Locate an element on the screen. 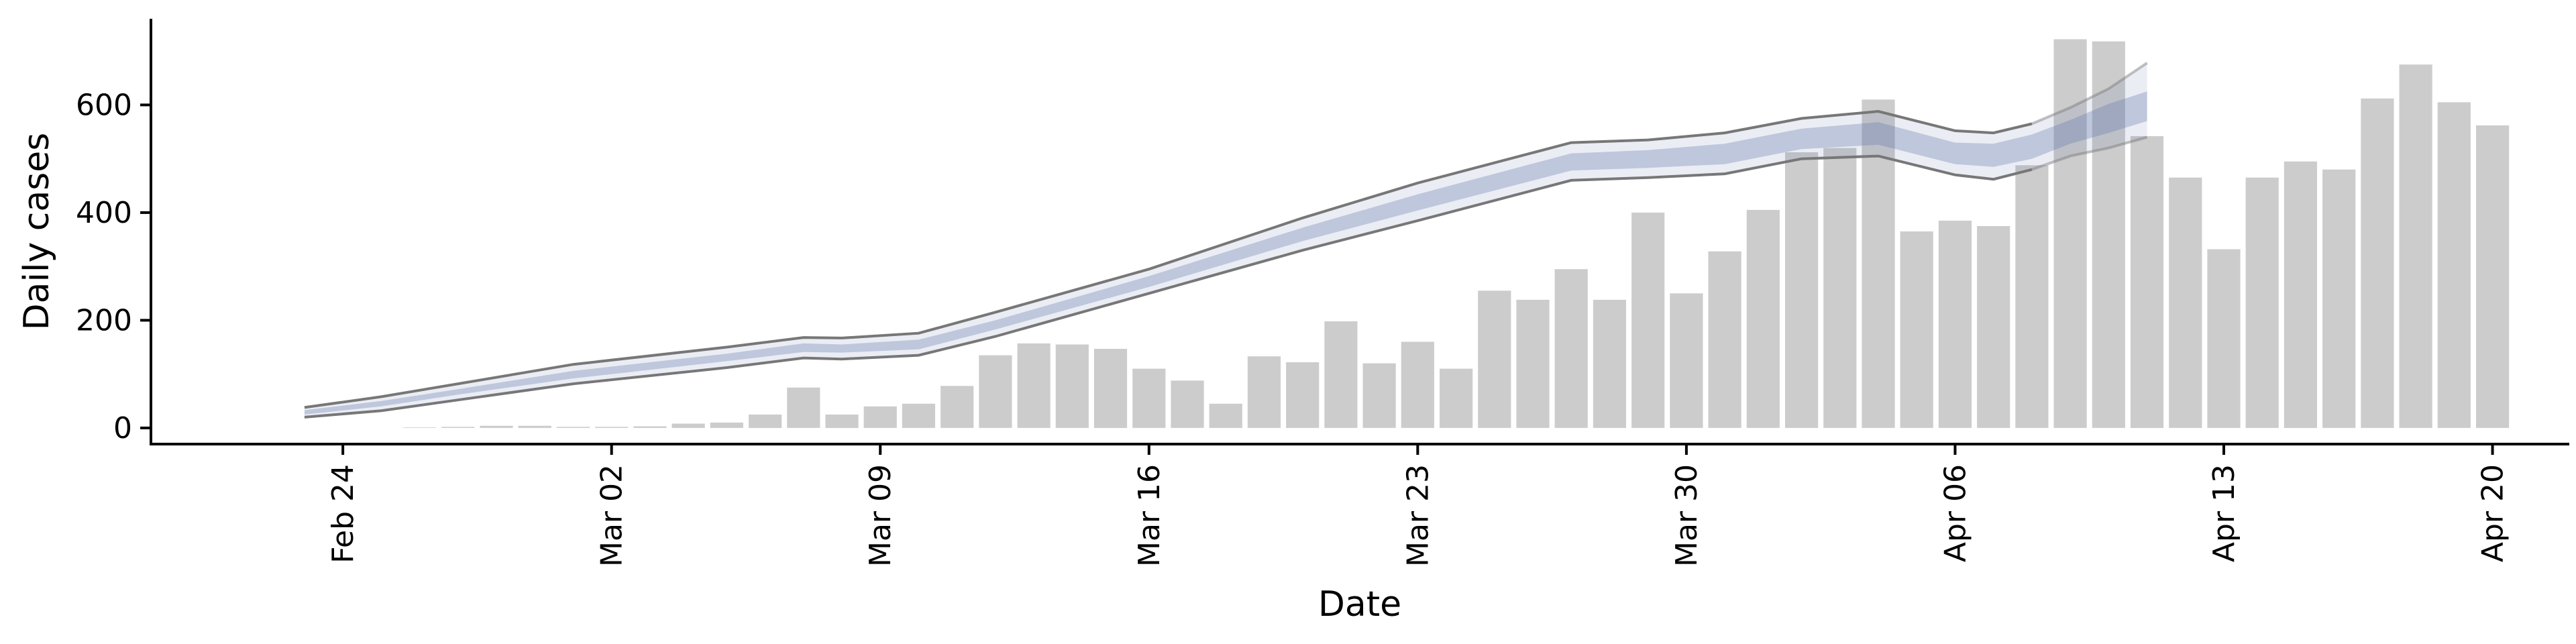  y-tick-label: 400 is located at coordinates (104, 213).